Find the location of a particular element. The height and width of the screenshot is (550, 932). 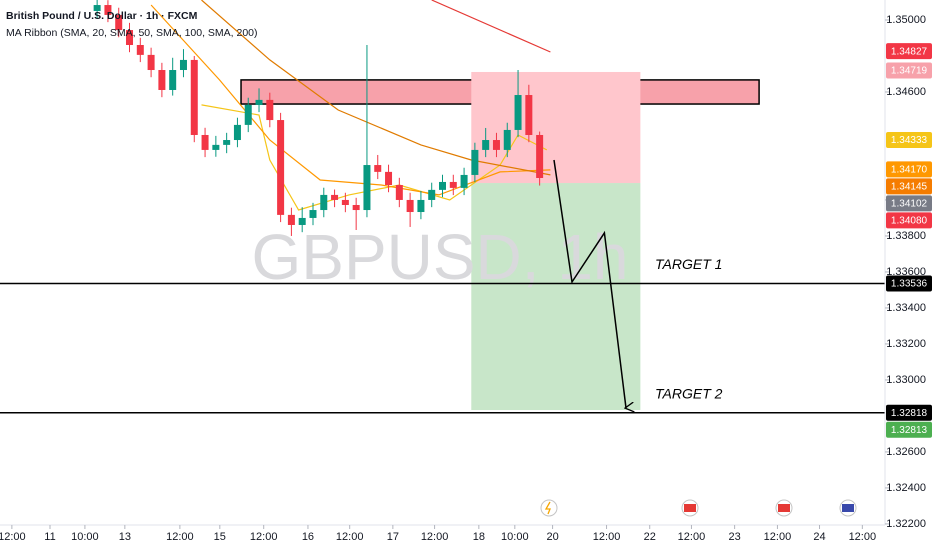

y-tick-label: 1.33000 is located at coordinates (906, 380).